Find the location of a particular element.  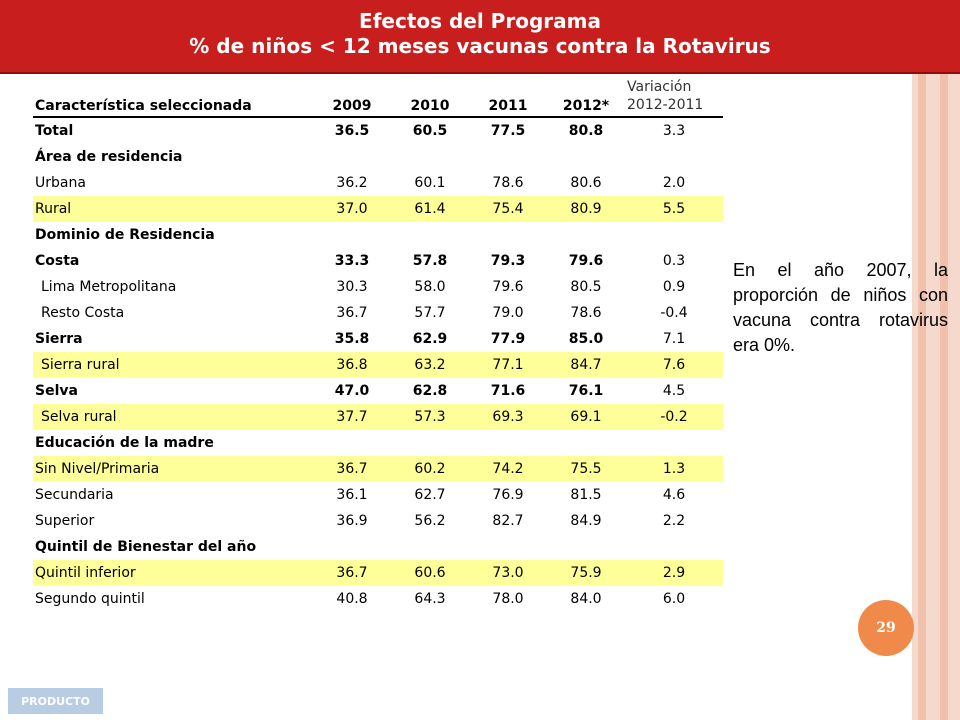

cell-2009: 30.3 is located at coordinates (352, 287).